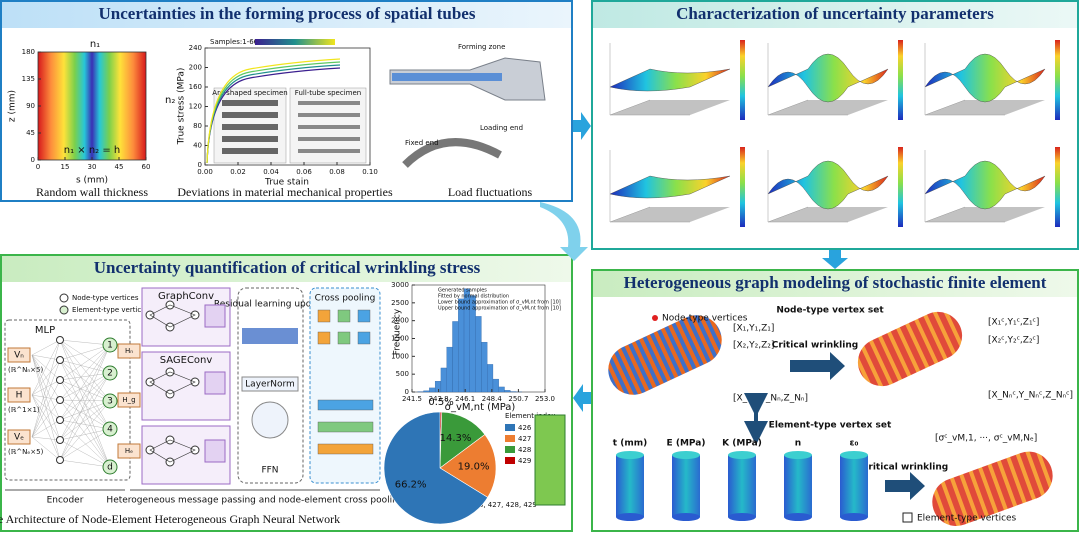  What do you see at coordinates (742, 444) in the screenshot?
I see `property-label: K (MPa)` at bounding box center [742, 444].